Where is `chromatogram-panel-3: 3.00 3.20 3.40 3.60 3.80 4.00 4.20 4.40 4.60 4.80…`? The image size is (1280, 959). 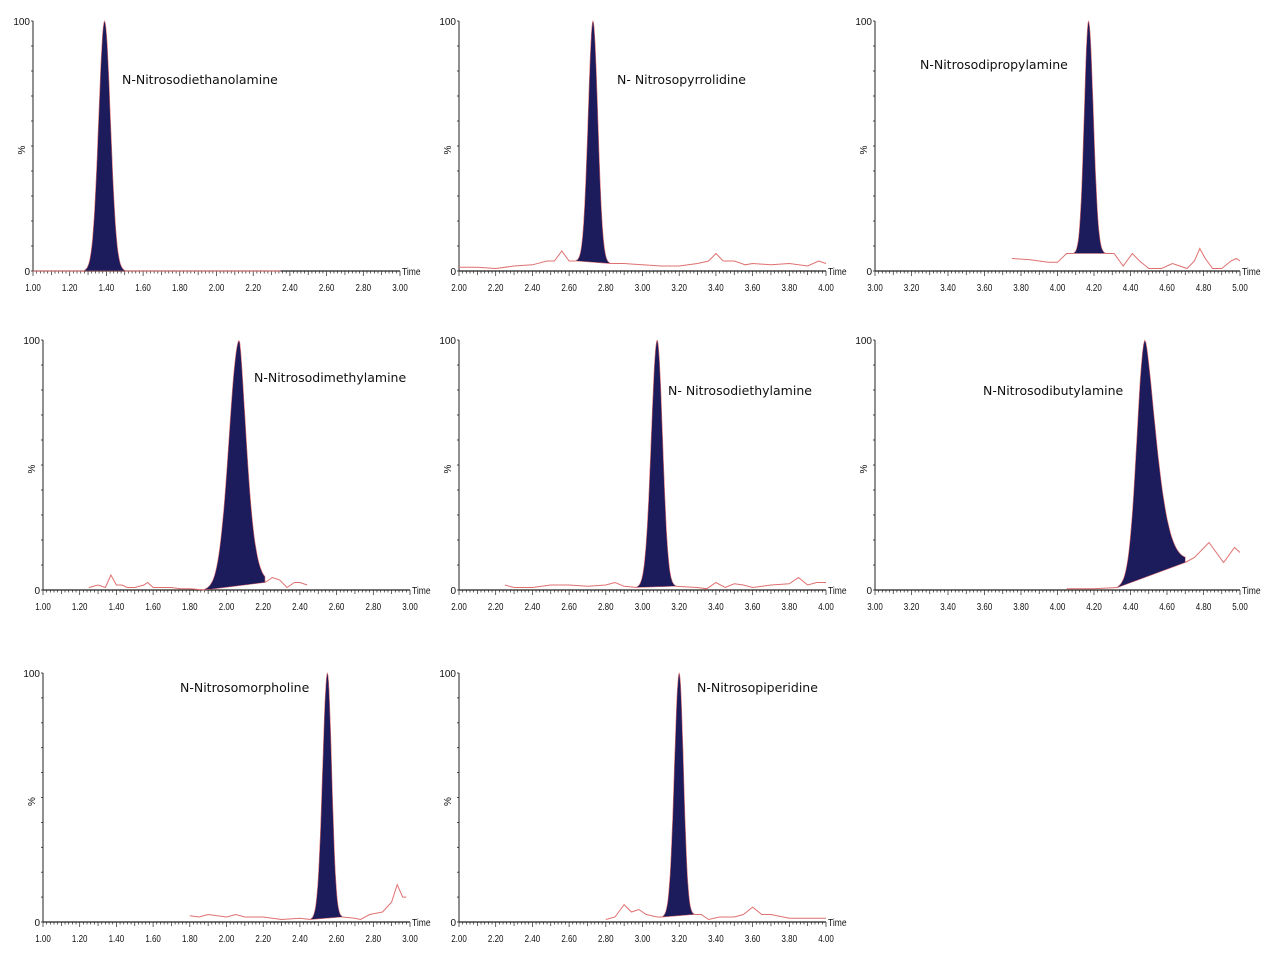 chromatogram-panel-3: 3.00 3.20 3.40 3.60 3.80 4.00 4.20 4.40 4.60 4.80… is located at coordinates (1057, 155).